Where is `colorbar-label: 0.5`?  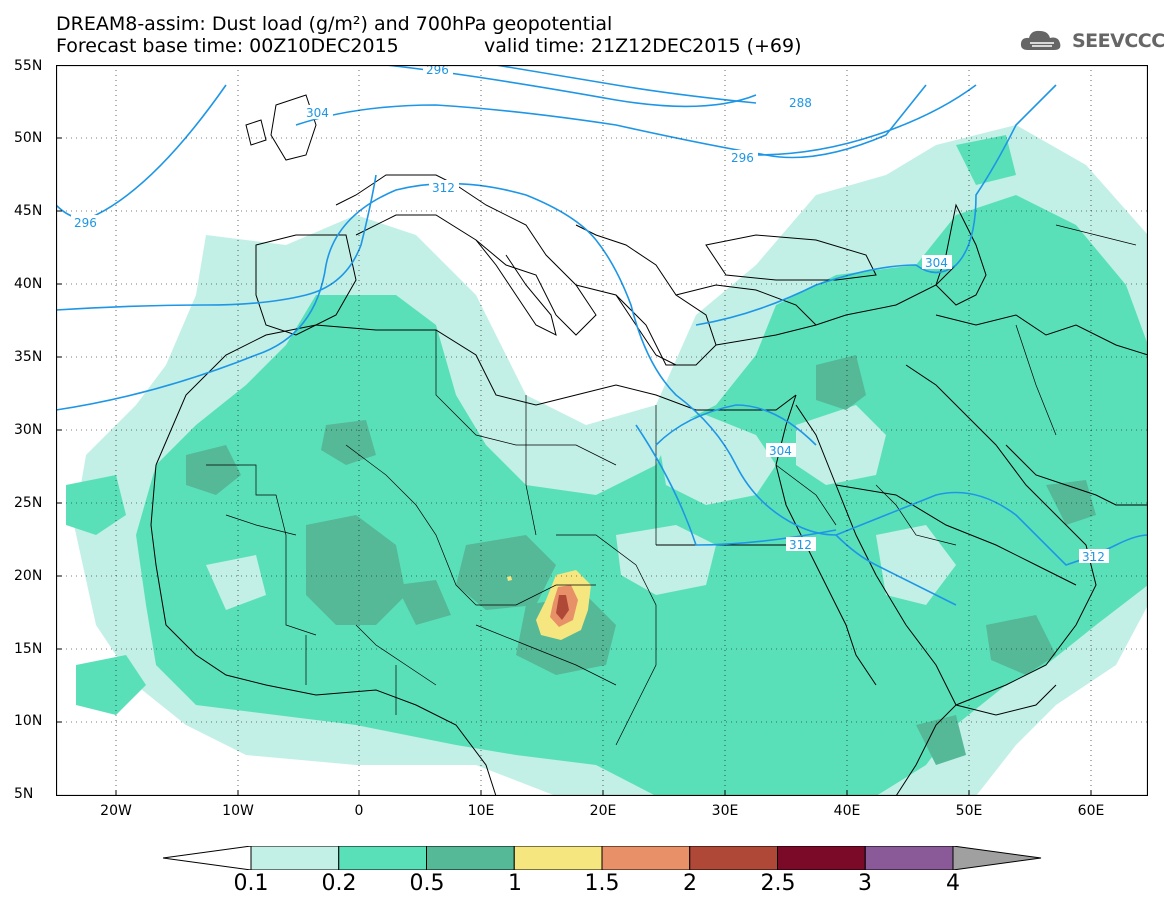 colorbar-label: 0.5 is located at coordinates (427, 883).